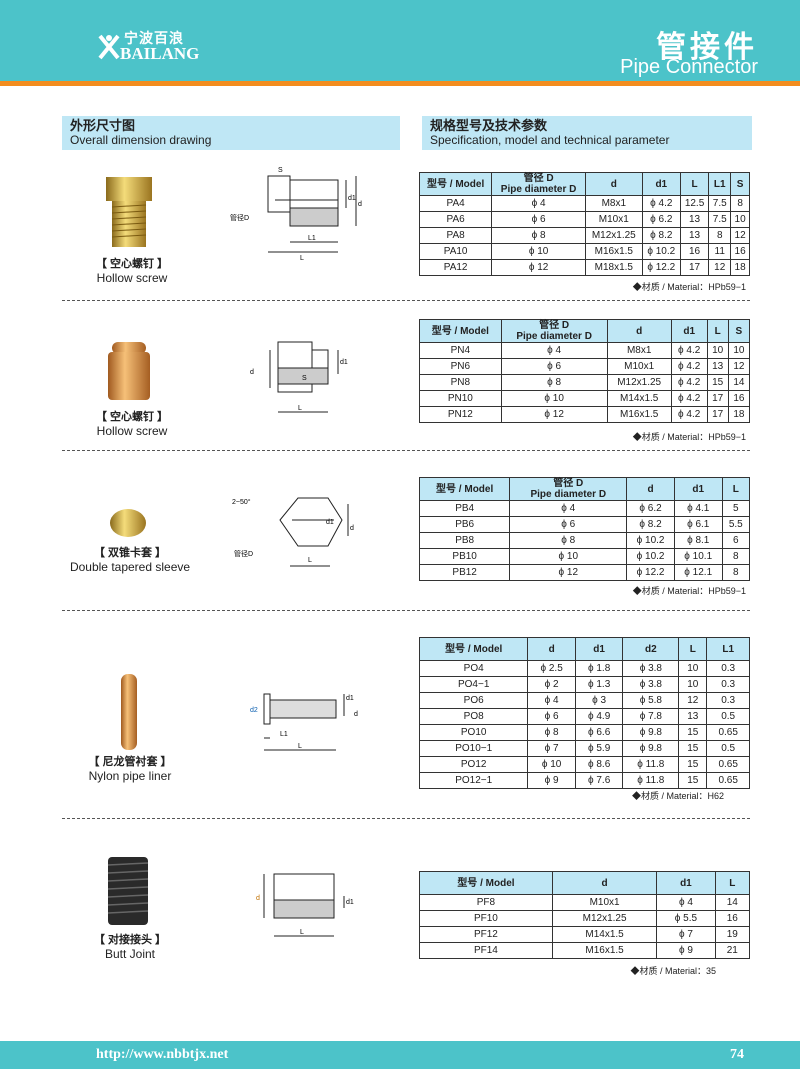 This screenshot has width=800, height=1069. Describe the element at coordinates (737, 1054) in the screenshot. I see `page-number: 74` at that location.